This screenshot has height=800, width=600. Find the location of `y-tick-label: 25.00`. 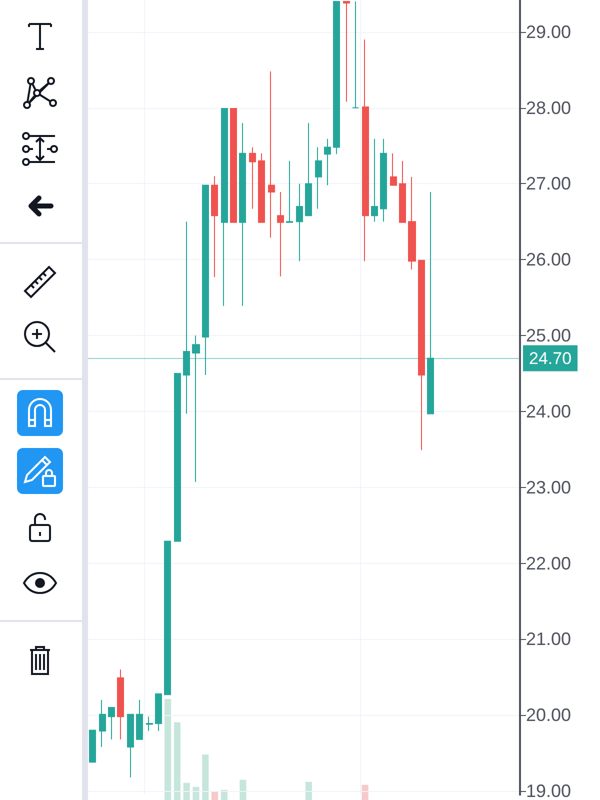

y-tick-label: 25.00 is located at coordinates (549, 336).